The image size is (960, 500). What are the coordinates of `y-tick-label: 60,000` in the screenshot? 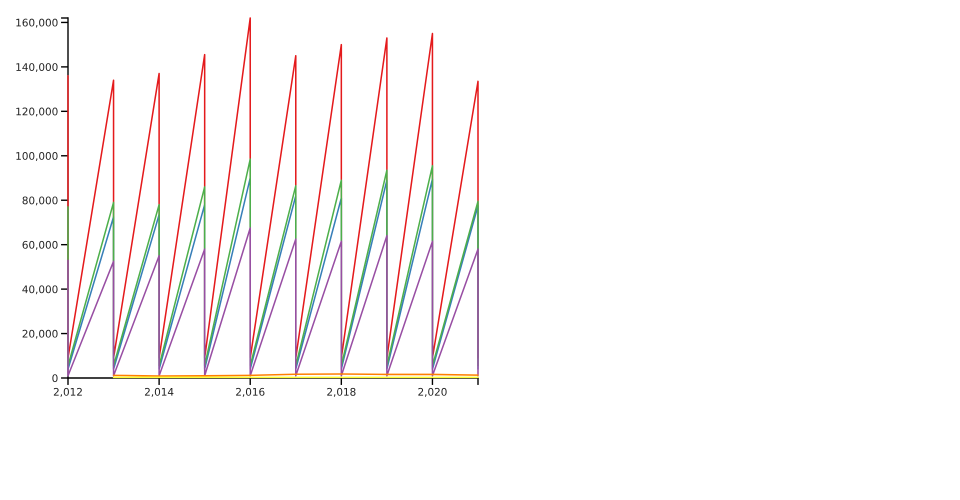 It's located at (40, 245).